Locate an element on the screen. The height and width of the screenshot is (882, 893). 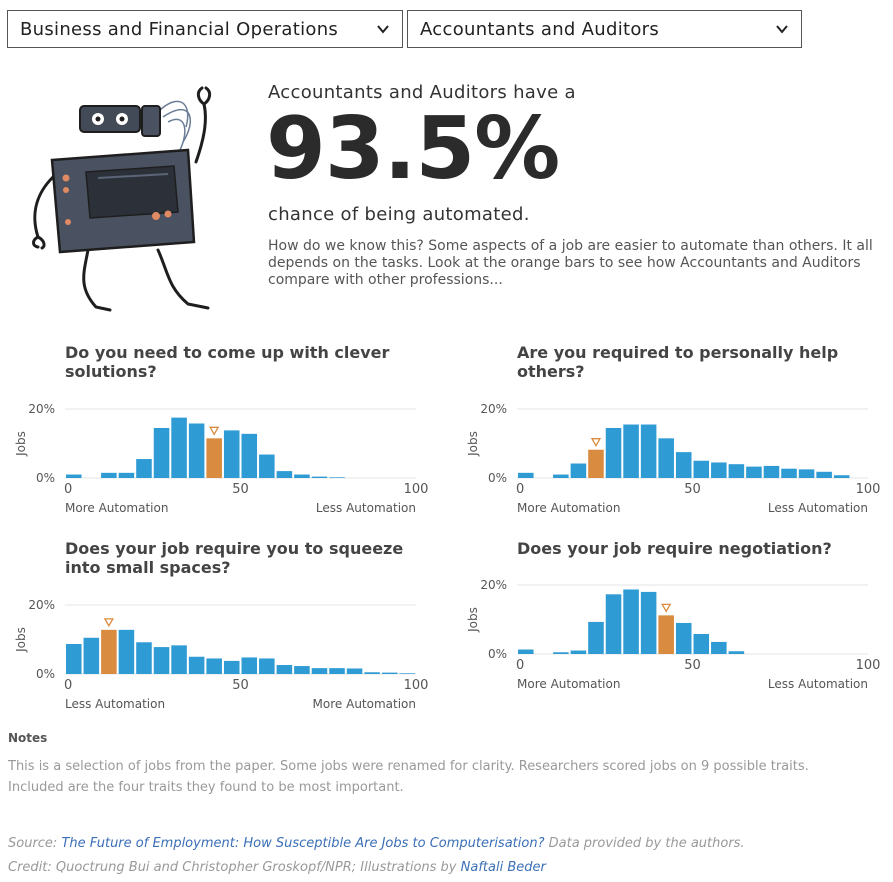
occupation-dropdown: Accountants and Auditors is located at coordinates (604, 29).